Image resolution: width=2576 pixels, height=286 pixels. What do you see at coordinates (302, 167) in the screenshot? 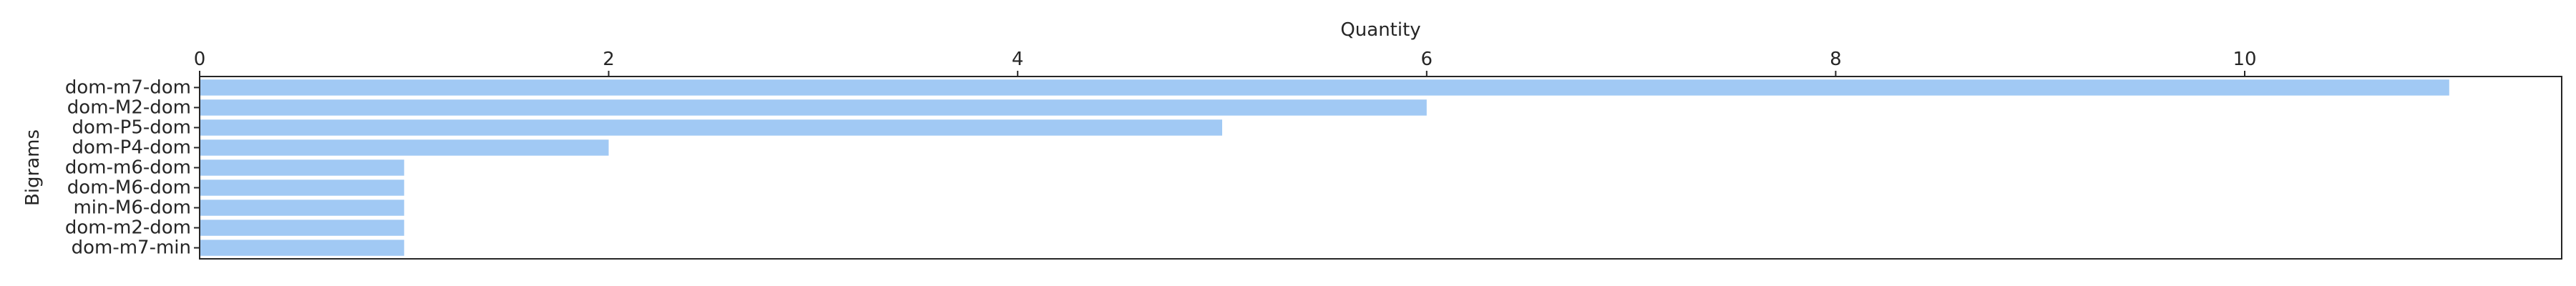
I see `bar-dom-m6-dom` at bounding box center [302, 167].